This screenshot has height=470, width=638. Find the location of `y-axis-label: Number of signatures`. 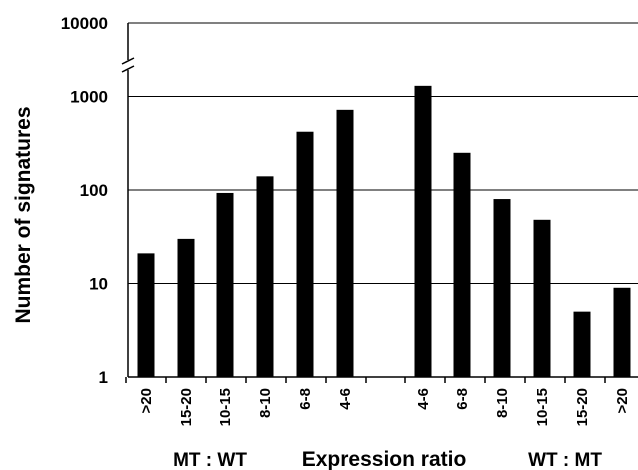

y-axis-label: Number of signatures is located at coordinates (23, 214).